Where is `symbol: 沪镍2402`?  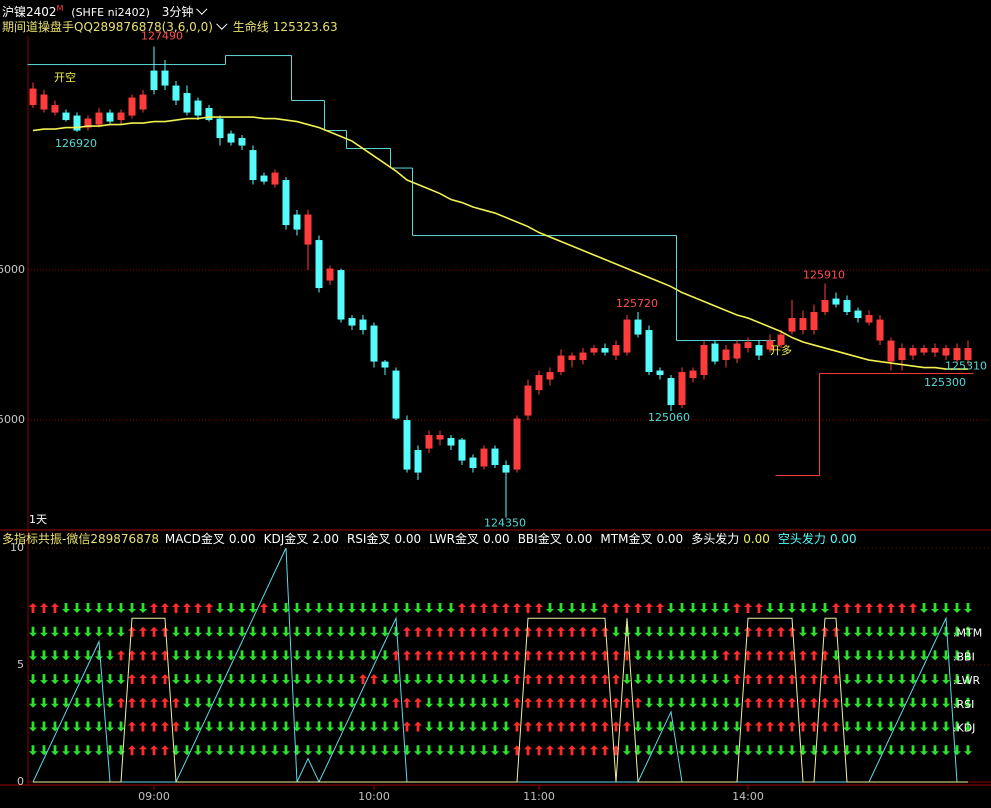 symbol: 沪镍2402 is located at coordinates (29, 12).